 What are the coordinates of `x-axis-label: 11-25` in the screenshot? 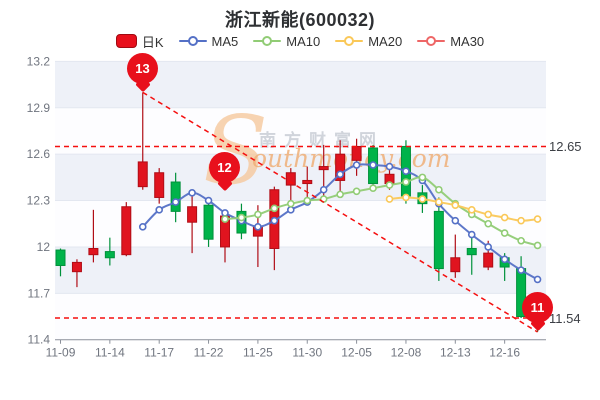 It's located at (258, 353).